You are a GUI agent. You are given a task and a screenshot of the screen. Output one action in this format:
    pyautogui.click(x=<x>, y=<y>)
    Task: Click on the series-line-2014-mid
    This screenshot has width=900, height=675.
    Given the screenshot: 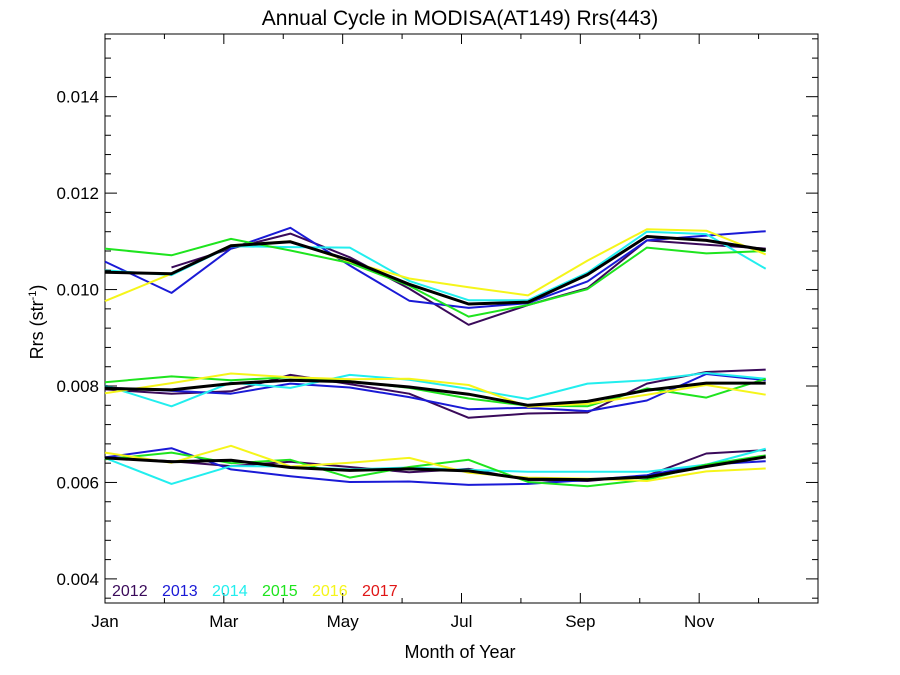 What is the action you would take?
    pyautogui.click(x=435, y=390)
    